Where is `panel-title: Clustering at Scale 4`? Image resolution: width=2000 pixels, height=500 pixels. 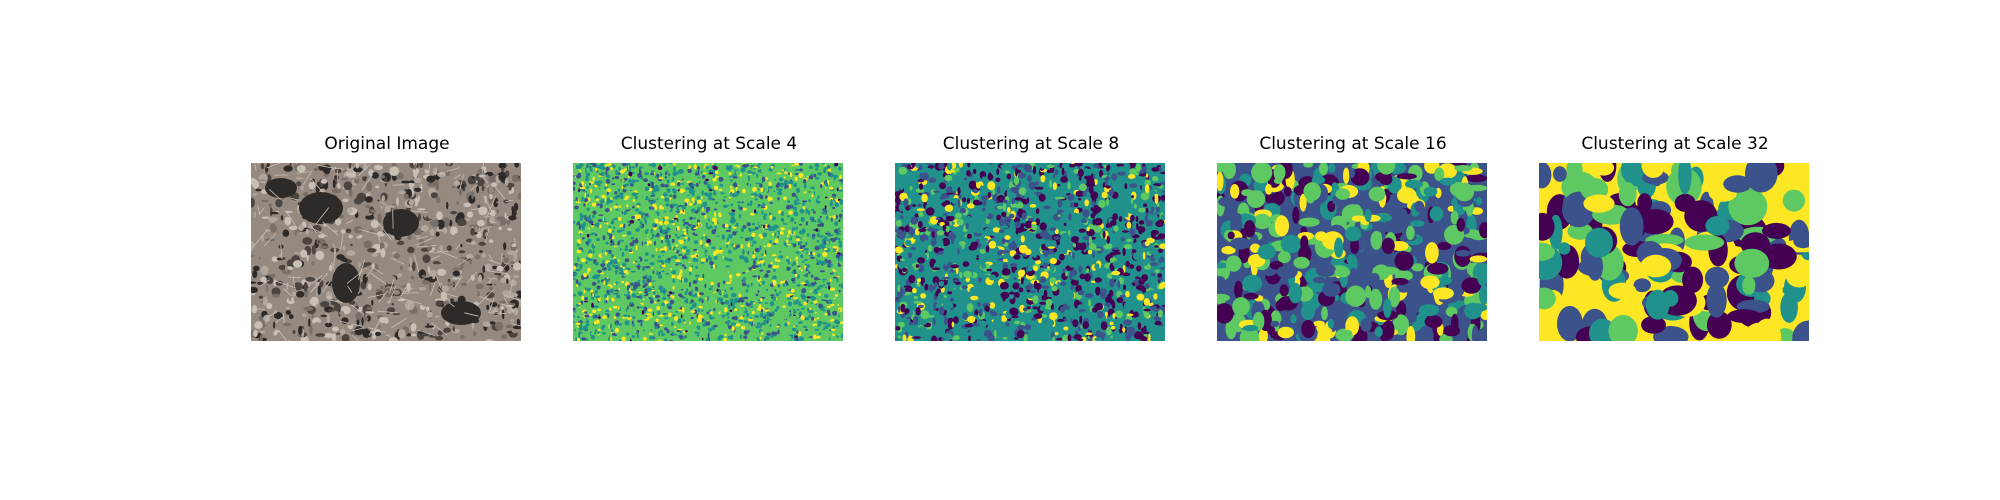 panel-title: Clustering at Scale 4 is located at coordinates (709, 144).